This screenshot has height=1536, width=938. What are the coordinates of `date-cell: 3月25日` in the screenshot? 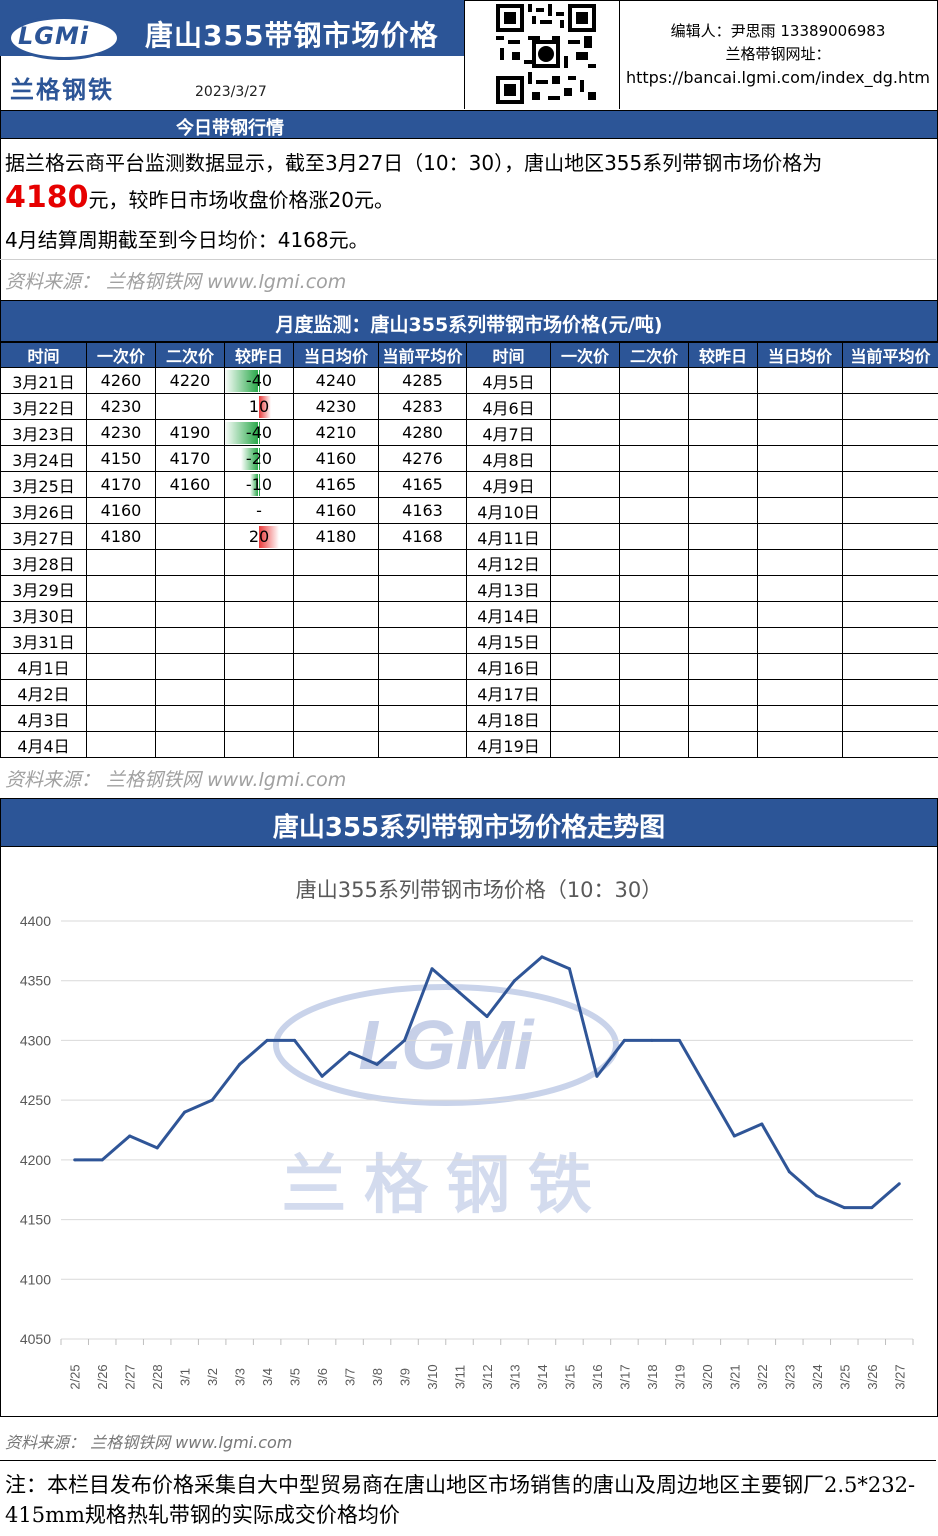 It's located at (43, 484).